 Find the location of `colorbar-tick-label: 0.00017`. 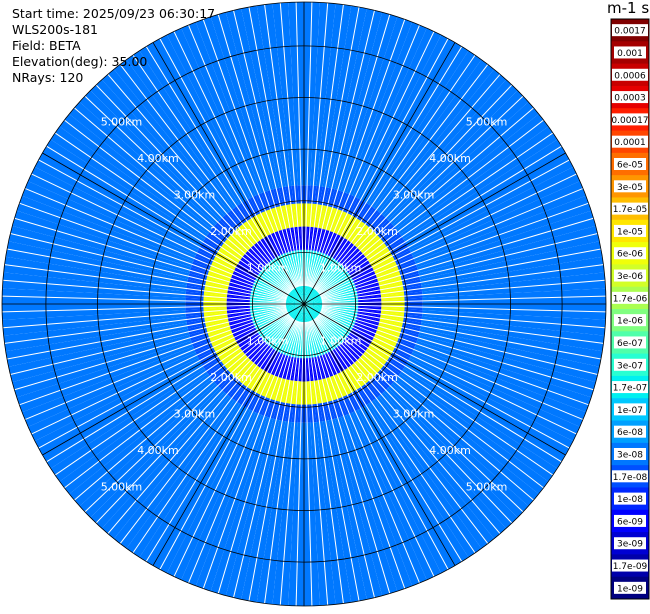

colorbar-tick-label: 0.00017 is located at coordinates (629, 121).